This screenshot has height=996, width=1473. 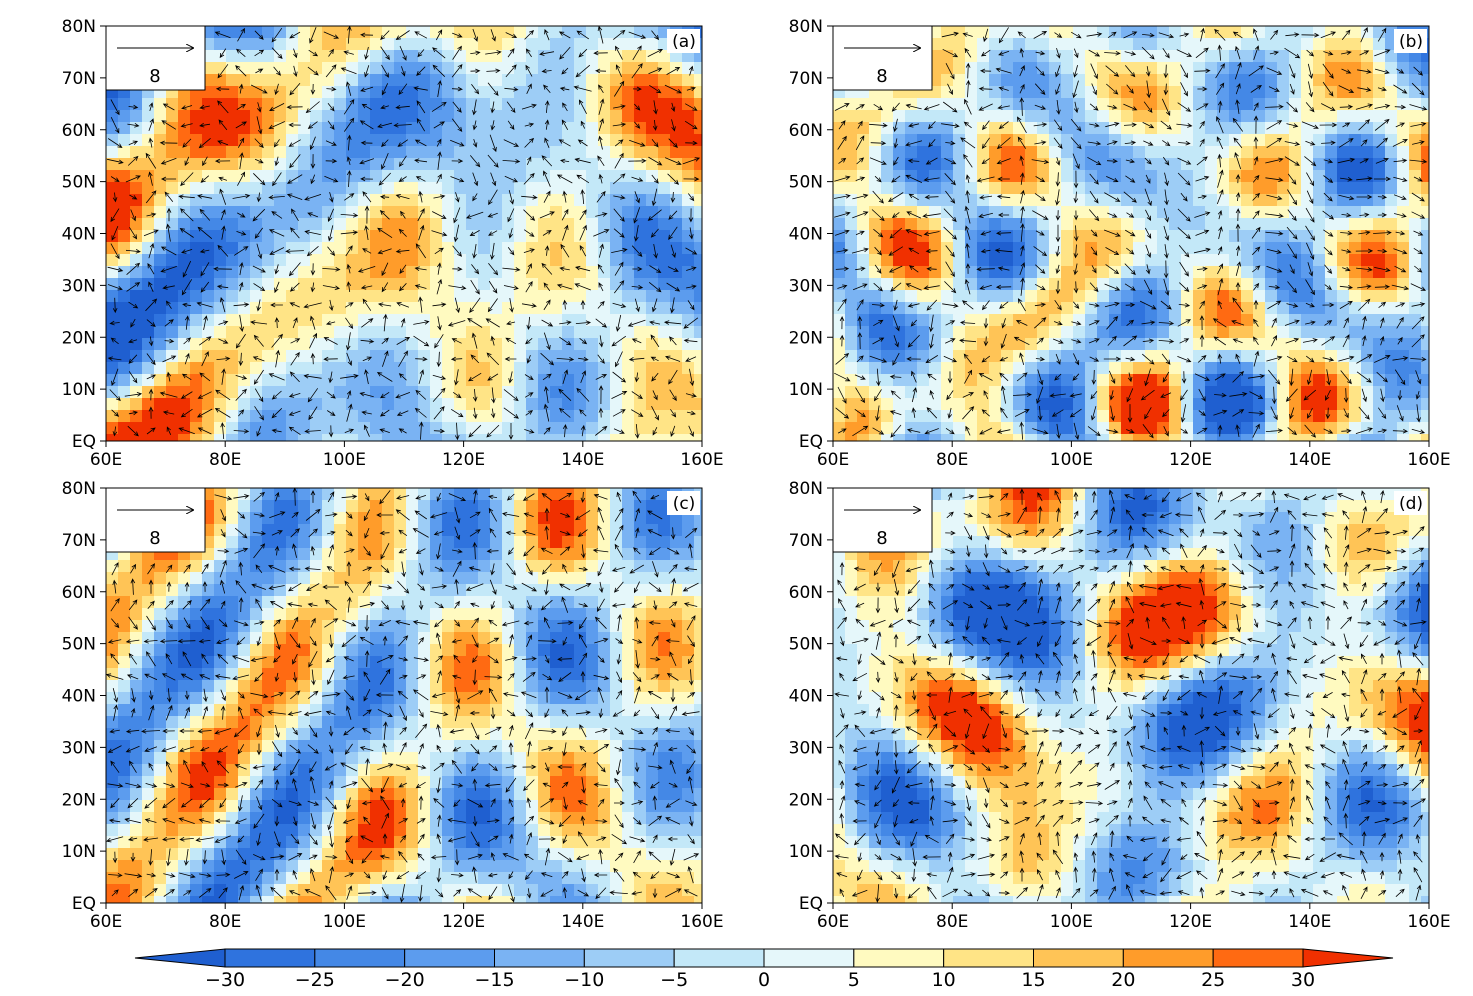 I want to click on panel-label-a: (a), so click(x=684, y=42).